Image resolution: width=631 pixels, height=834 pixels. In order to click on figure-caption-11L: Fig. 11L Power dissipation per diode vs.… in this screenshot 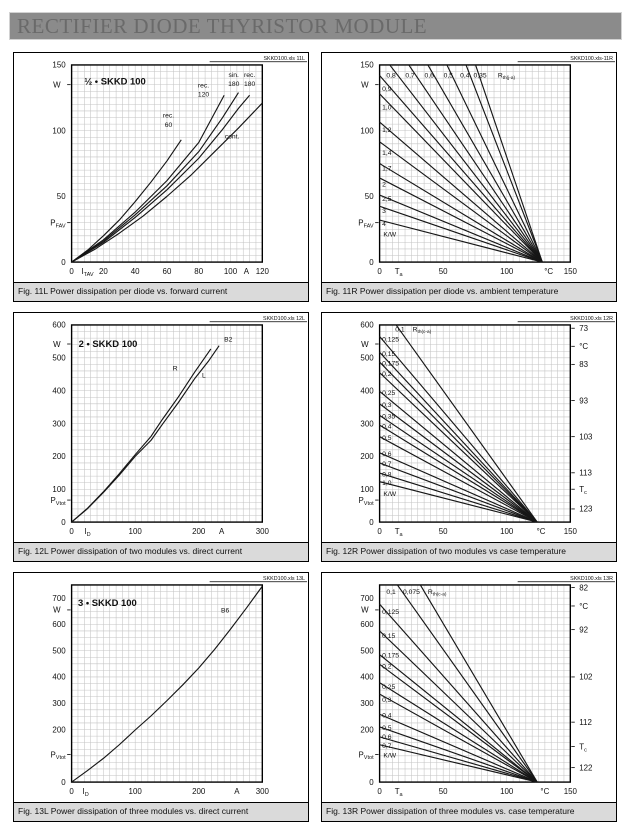, I will do `click(161, 291)`.